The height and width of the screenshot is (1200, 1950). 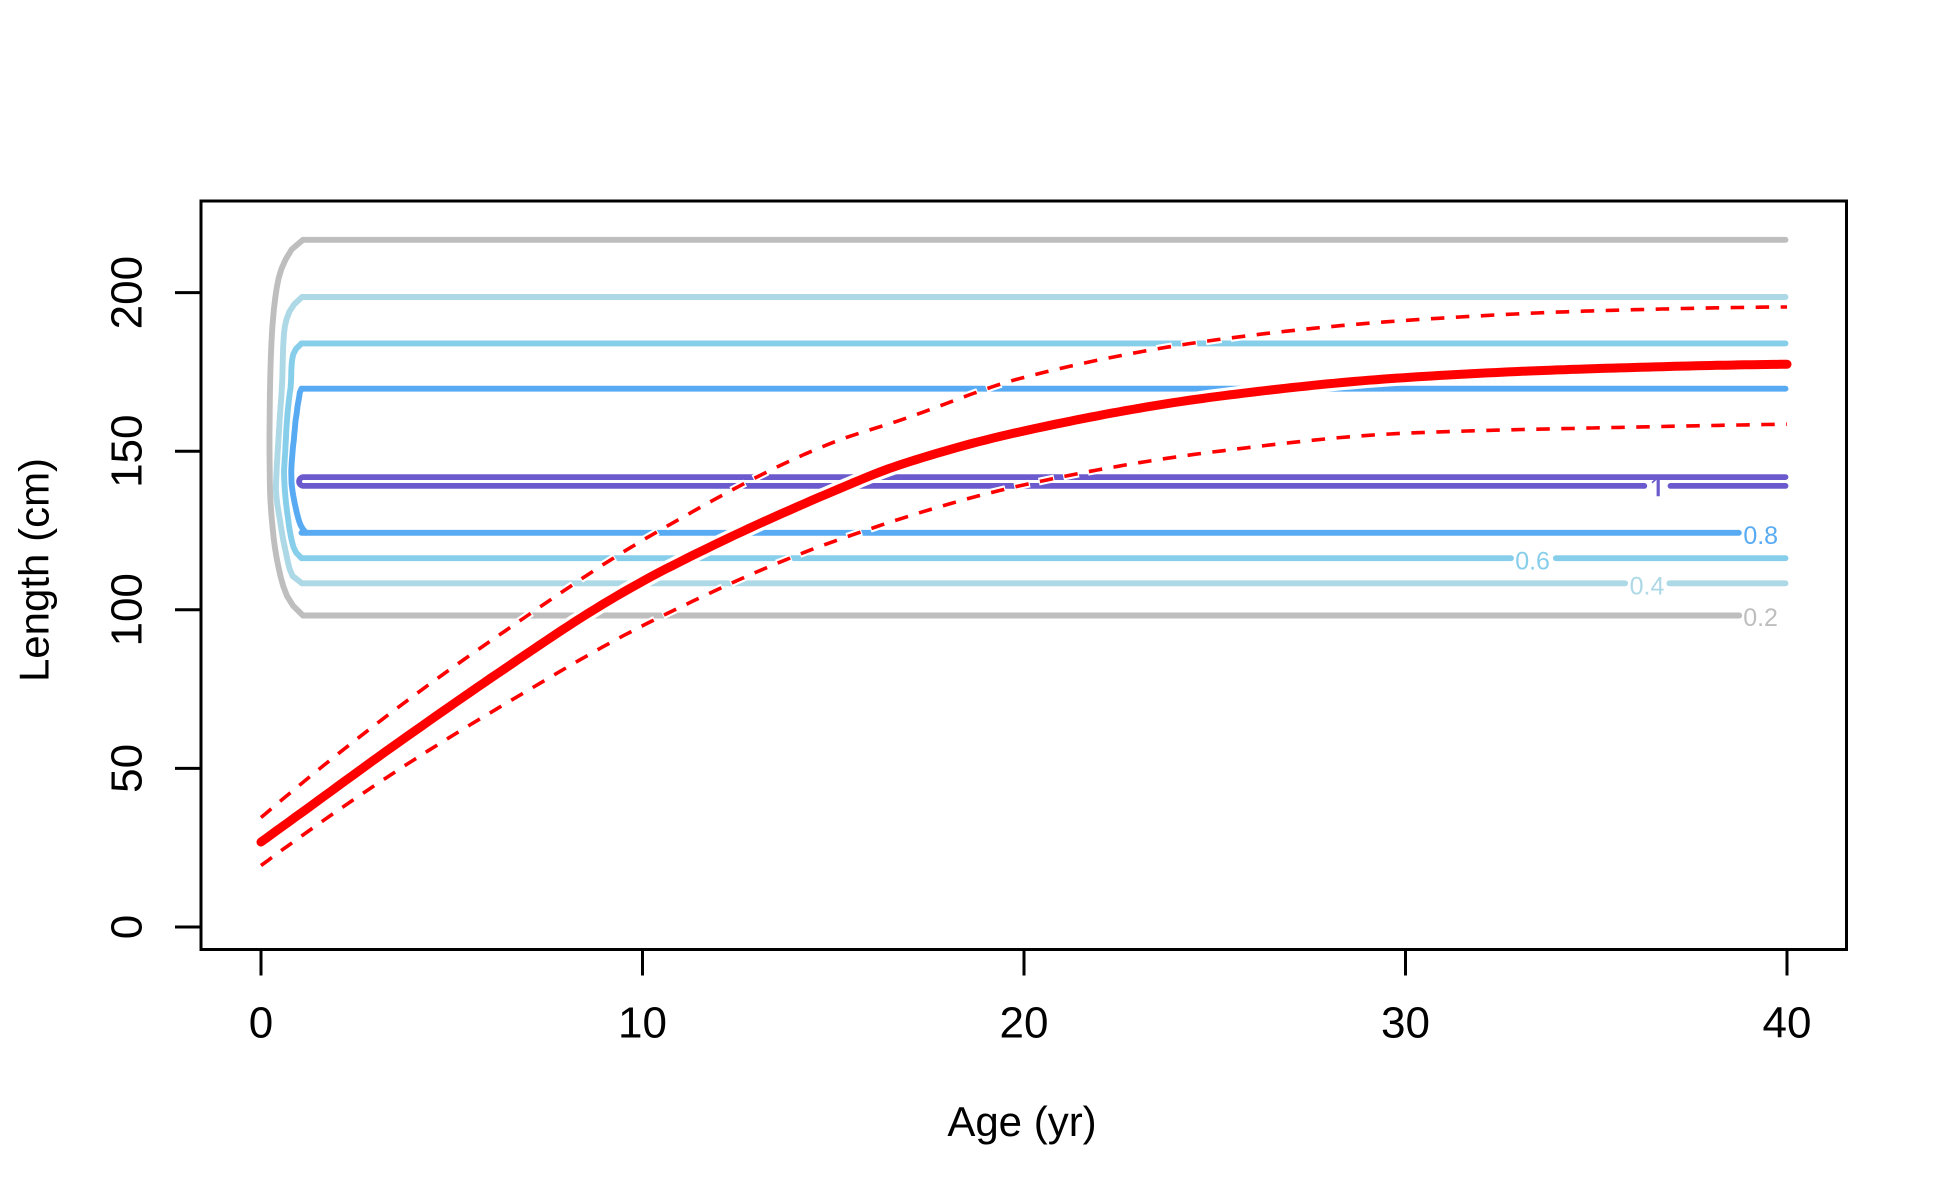 I want to click on svg-text: 10, so click(x=642, y=1023).